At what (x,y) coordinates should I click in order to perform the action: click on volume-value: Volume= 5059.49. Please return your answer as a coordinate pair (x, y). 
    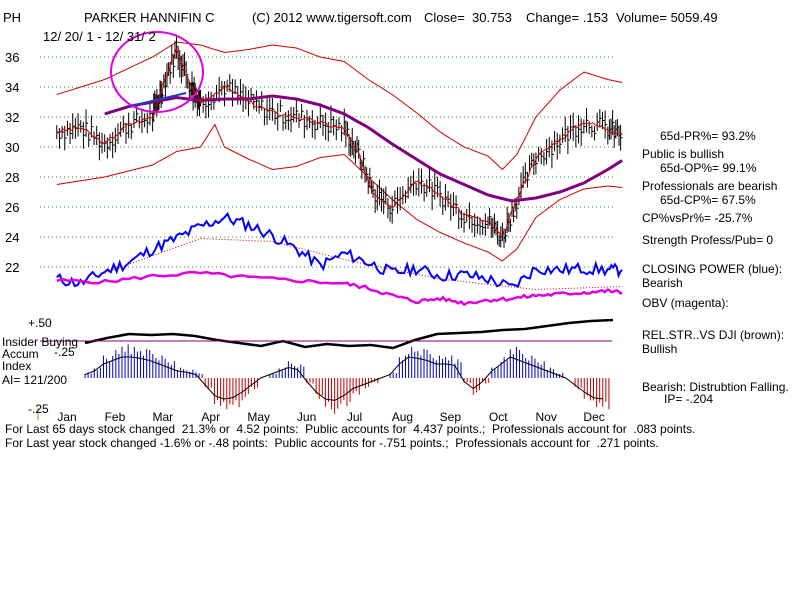
    Looking at the image, I should click on (667, 17).